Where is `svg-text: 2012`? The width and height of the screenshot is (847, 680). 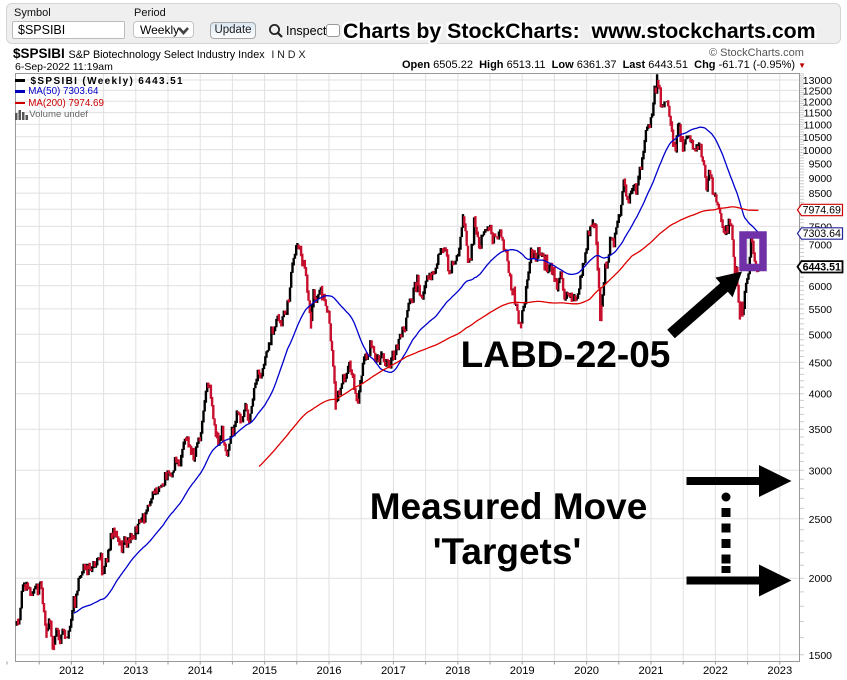
svg-text: 2012 is located at coordinates (71, 671).